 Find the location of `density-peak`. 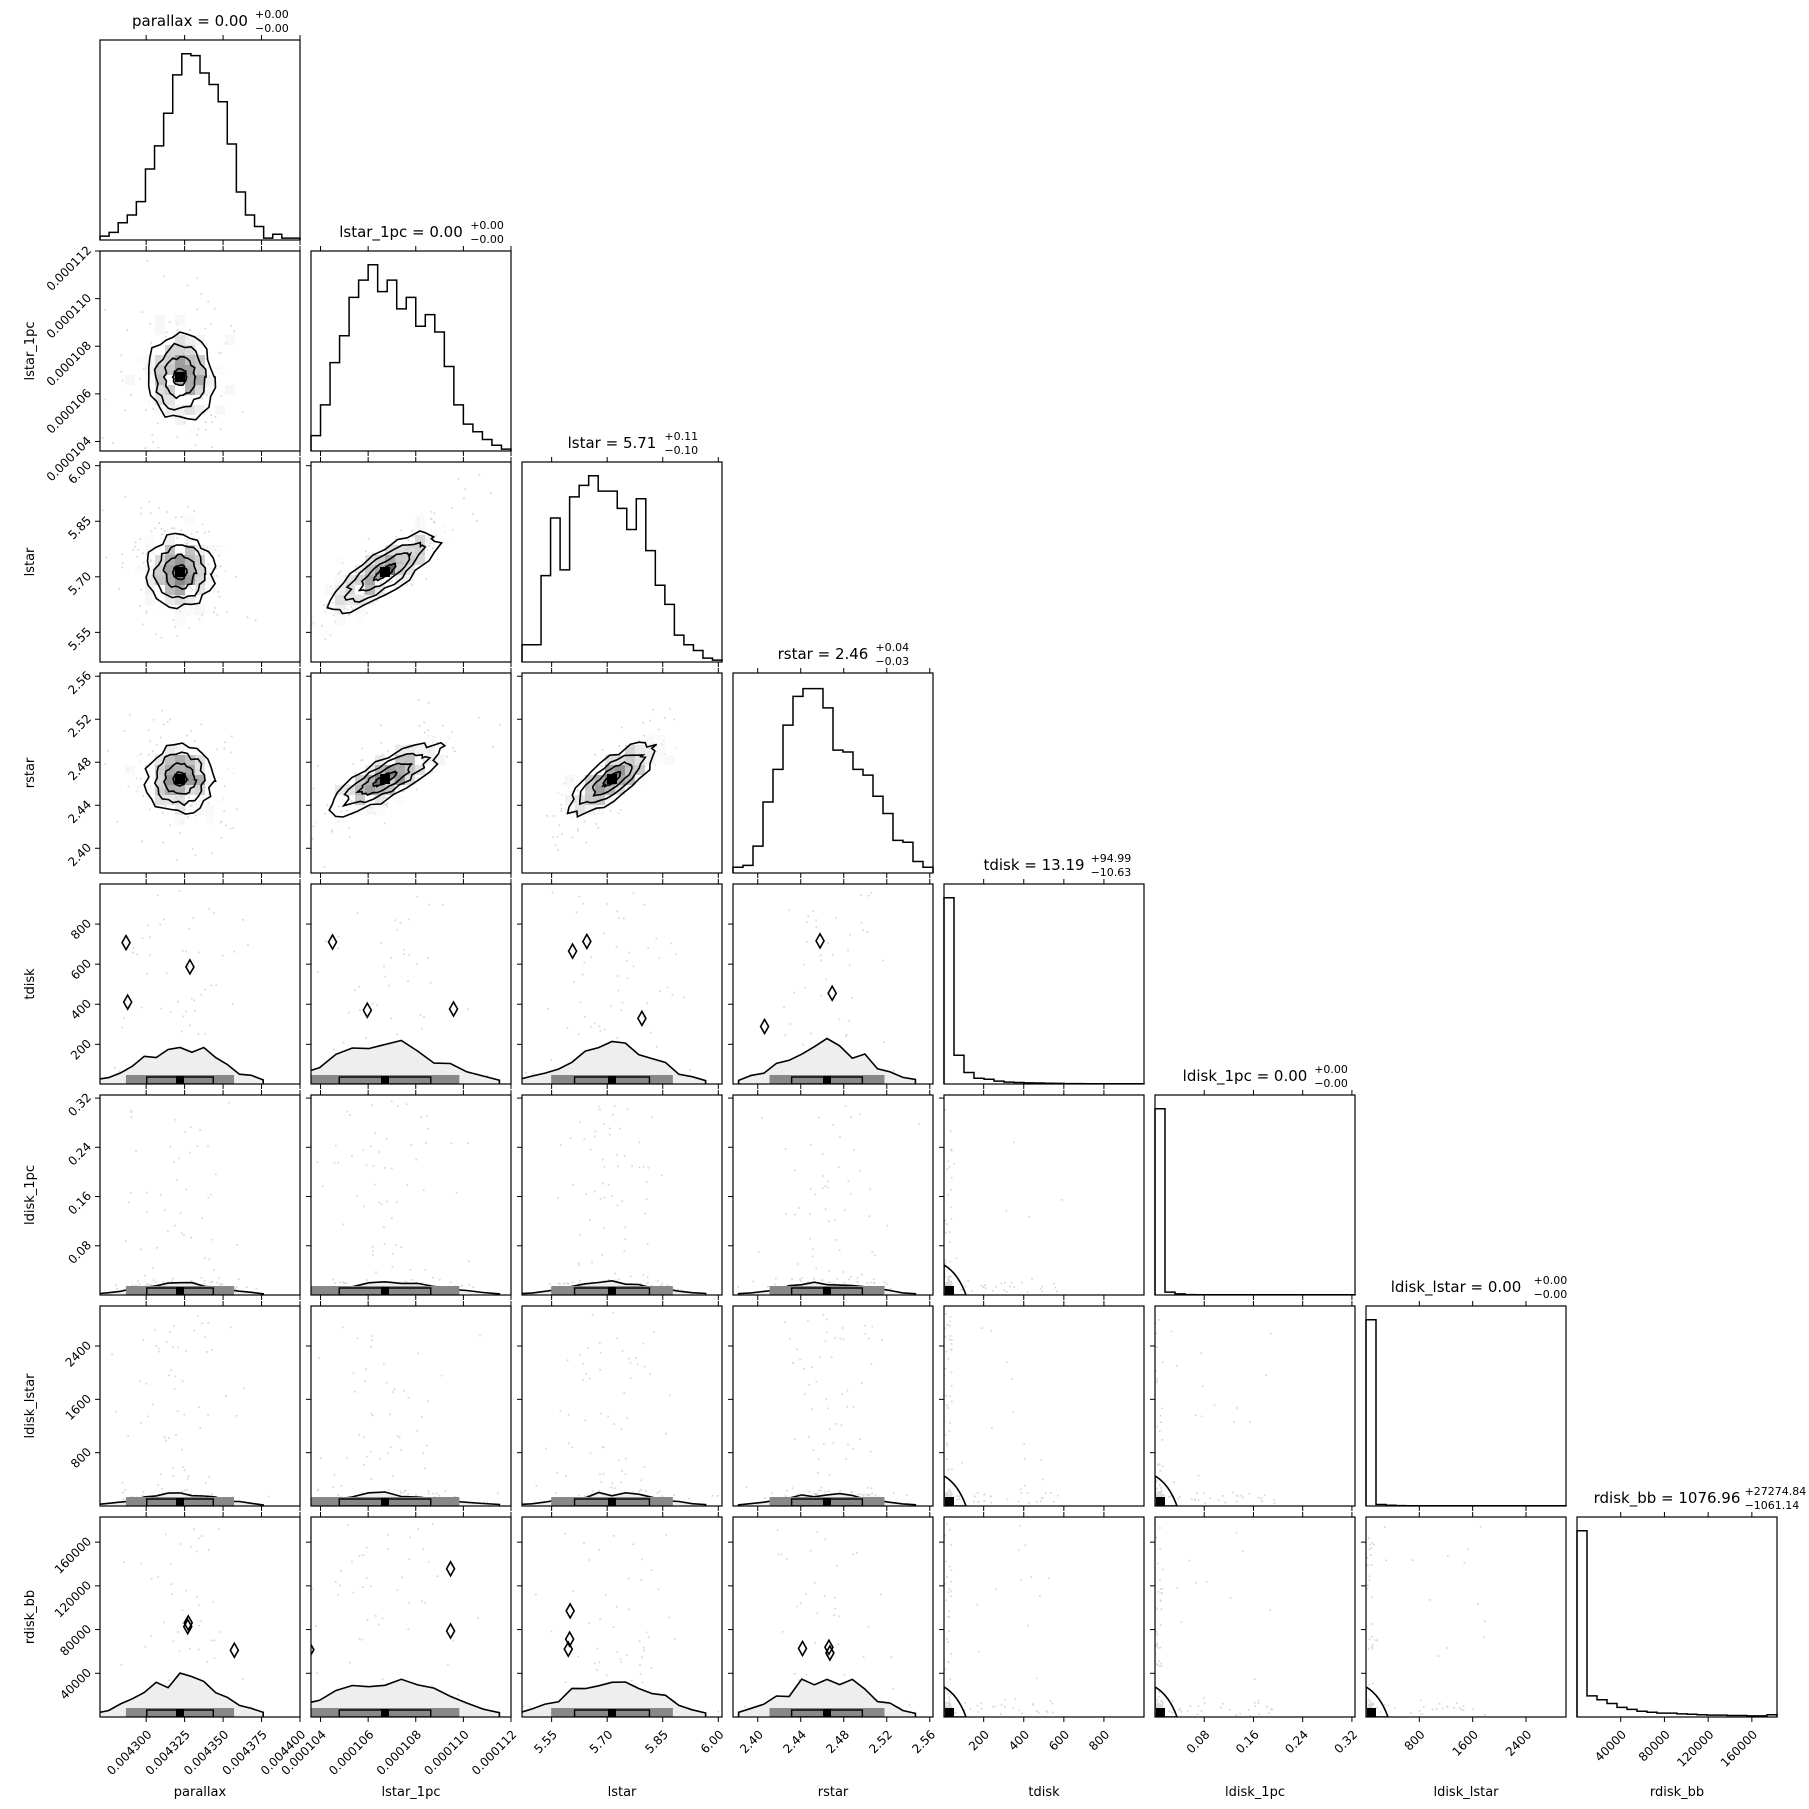

density-peak is located at coordinates (827, 1080).